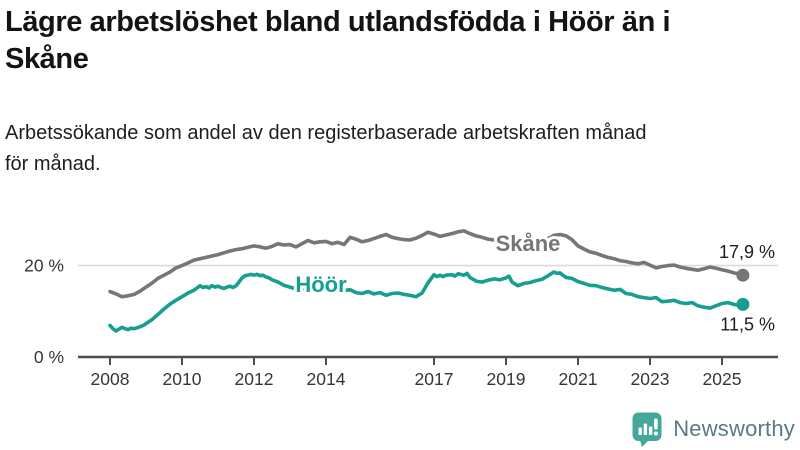 The height and width of the screenshot is (450, 800). I want to click on x-tick-label: 2023, so click(650, 379).